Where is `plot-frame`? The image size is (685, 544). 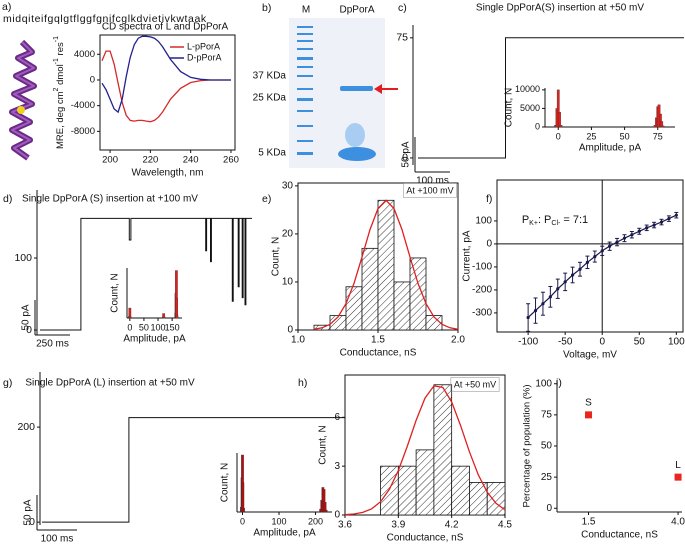 plot-frame is located at coordinates (167, 92).